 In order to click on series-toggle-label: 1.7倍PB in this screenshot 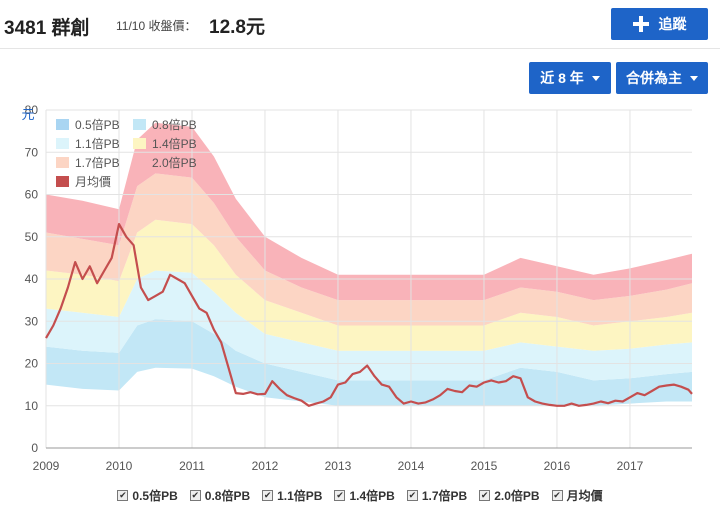, I will do `click(444, 496)`.